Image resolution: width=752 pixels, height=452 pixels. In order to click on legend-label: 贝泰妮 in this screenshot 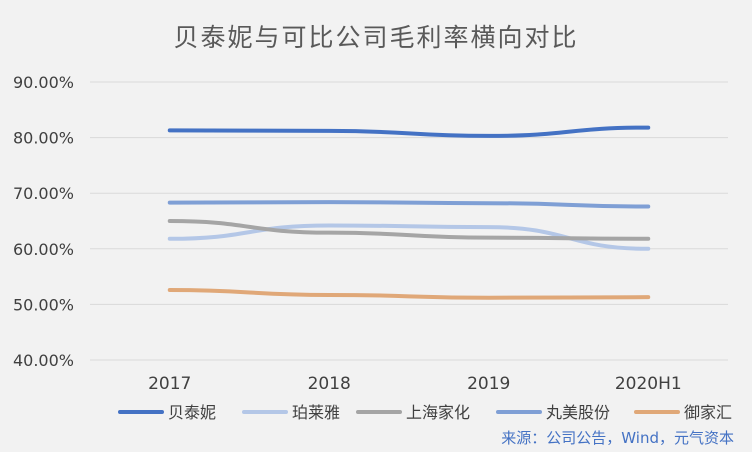, I will do `click(192, 412)`.